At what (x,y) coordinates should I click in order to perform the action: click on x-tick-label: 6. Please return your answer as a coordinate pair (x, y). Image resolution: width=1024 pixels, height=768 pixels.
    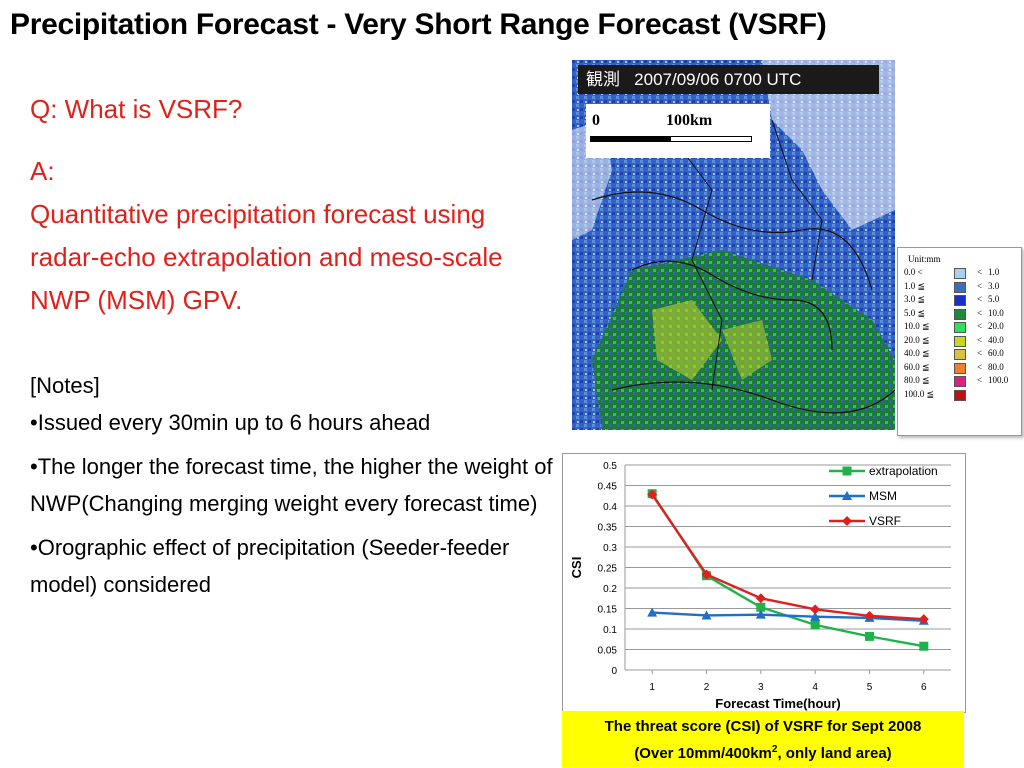
    Looking at the image, I should click on (924, 687).